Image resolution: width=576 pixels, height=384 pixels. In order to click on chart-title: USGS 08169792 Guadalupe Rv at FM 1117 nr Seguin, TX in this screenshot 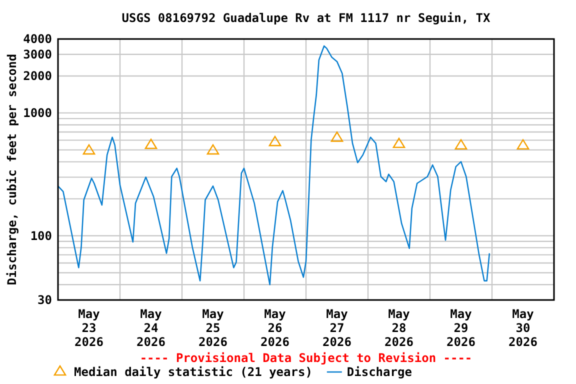, I will do `click(306, 18)`.